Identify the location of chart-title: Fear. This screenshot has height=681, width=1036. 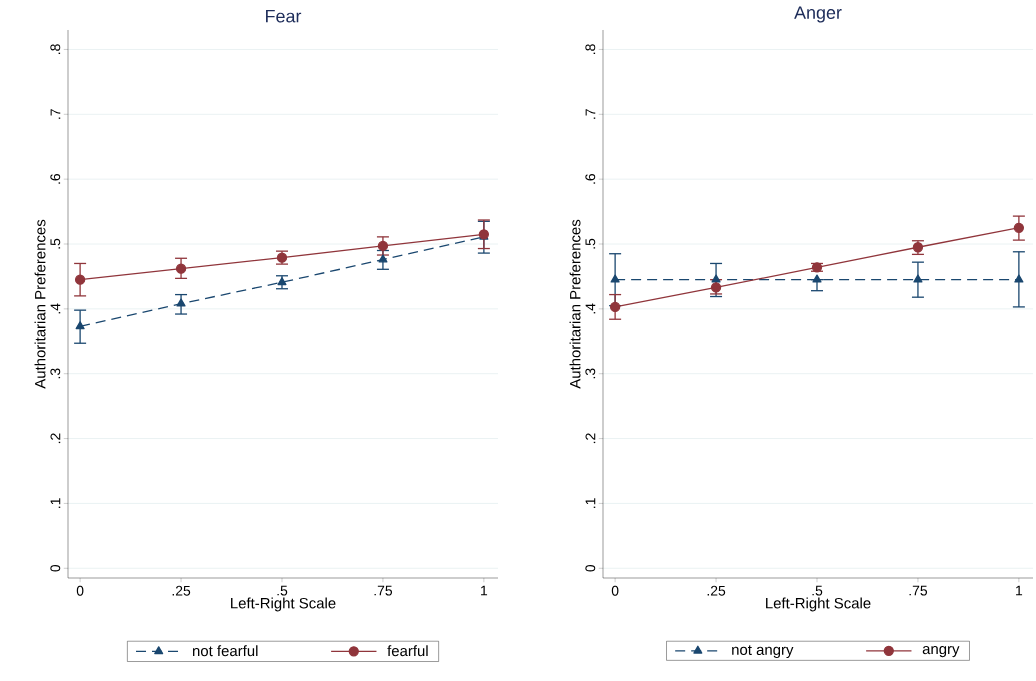
(284, 16).